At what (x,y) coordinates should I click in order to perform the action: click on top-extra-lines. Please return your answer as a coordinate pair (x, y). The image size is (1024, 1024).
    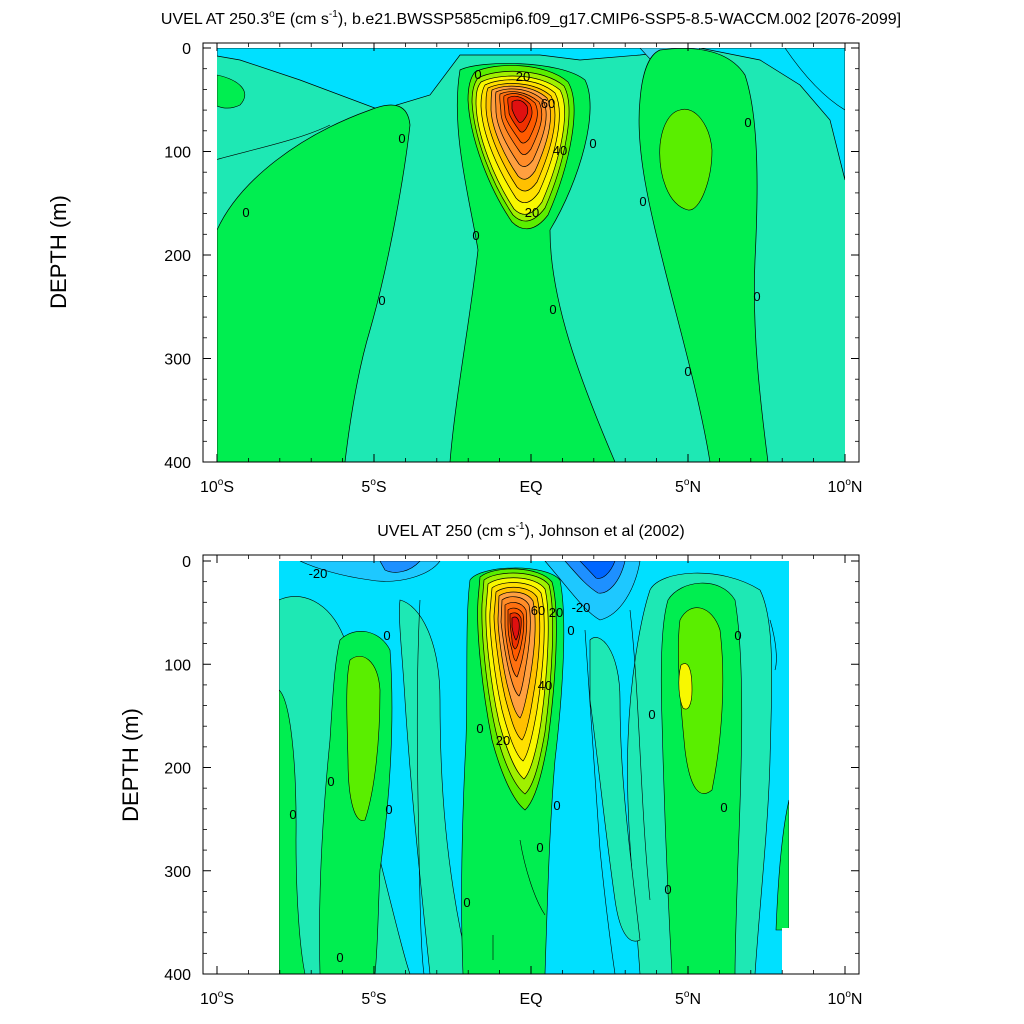
    Looking at the image, I should click on (531, 104).